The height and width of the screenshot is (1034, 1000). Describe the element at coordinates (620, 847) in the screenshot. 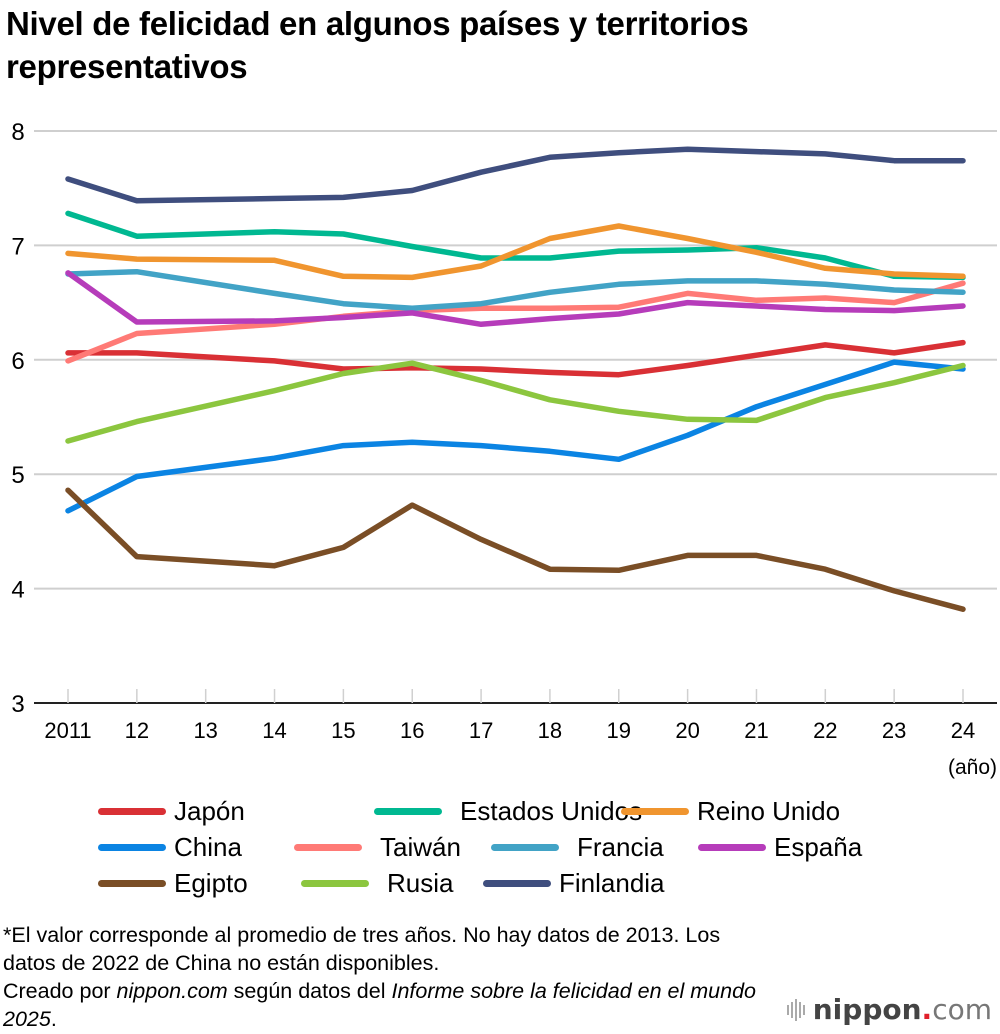

I see `legend-label: Francia` at that location.